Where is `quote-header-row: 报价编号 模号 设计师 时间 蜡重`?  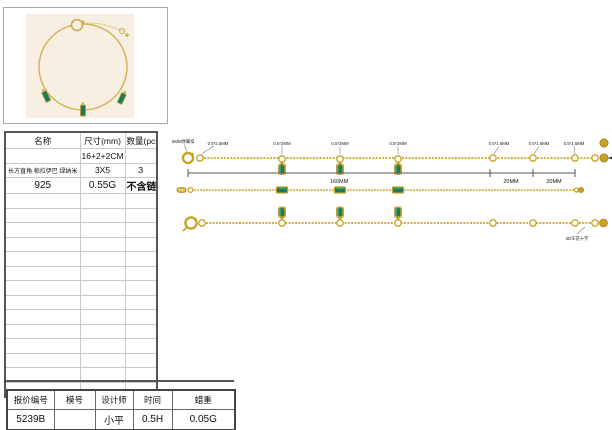 quote-header-row: 报价编号 模号 设计师 时间 蜡重 is located at coordinates (121, 399).